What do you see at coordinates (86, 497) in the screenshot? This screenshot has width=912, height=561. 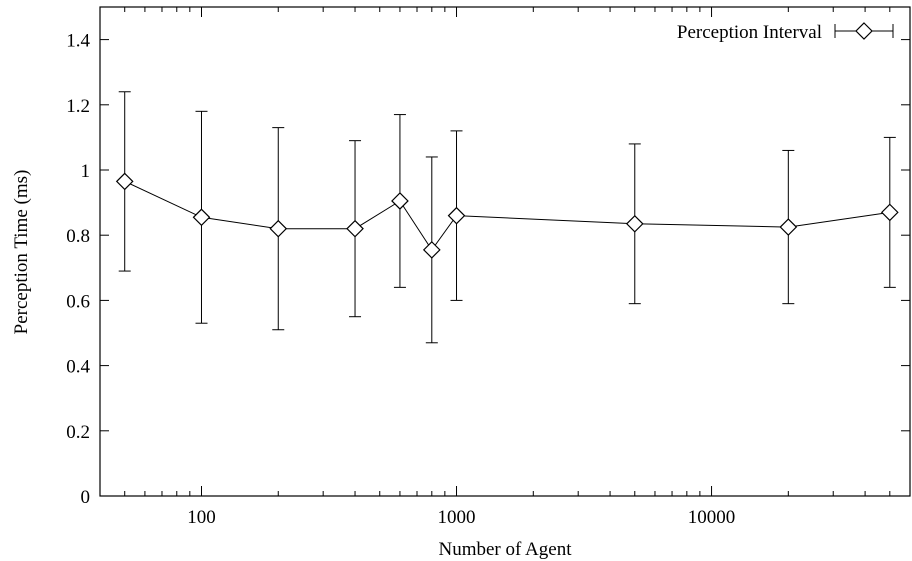 I see `y-tick-label: 0` at bounding box center [86, 497].